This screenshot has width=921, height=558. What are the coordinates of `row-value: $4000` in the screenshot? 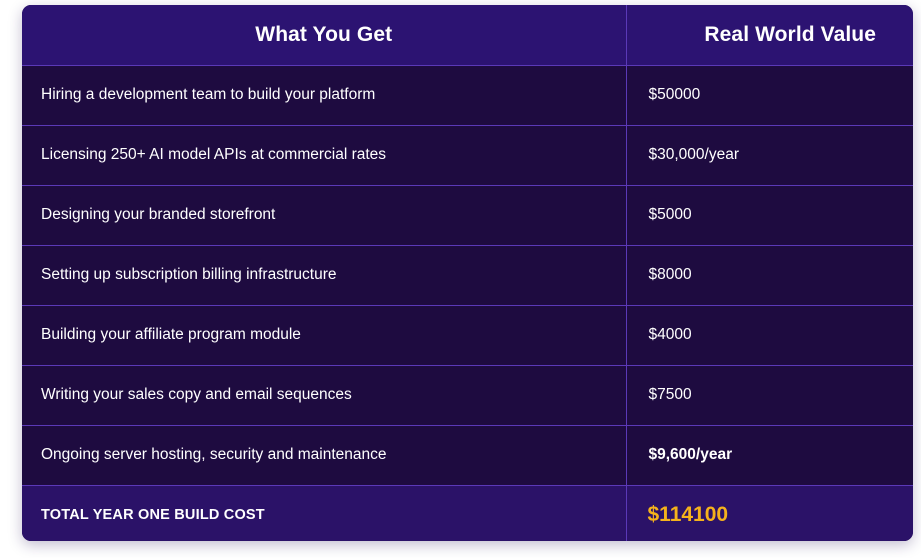 It's located at (769, 335).